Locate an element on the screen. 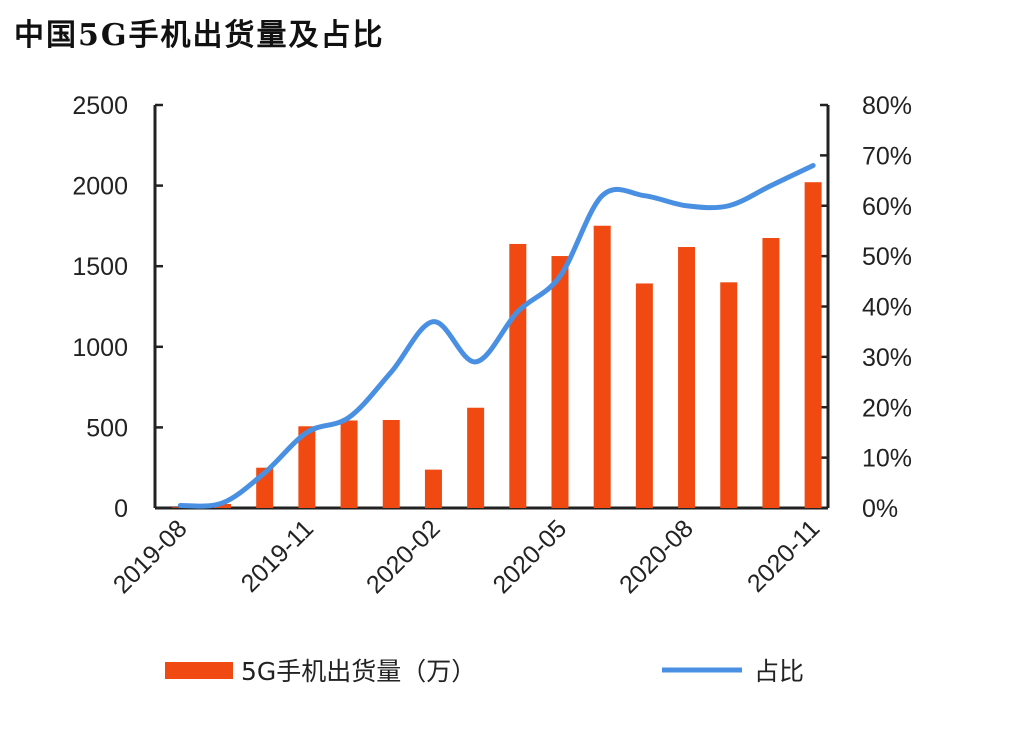 The height and width of the screenshot is (736, 1010). left-tick-label: 1000 is located at coordinates (100, 348).